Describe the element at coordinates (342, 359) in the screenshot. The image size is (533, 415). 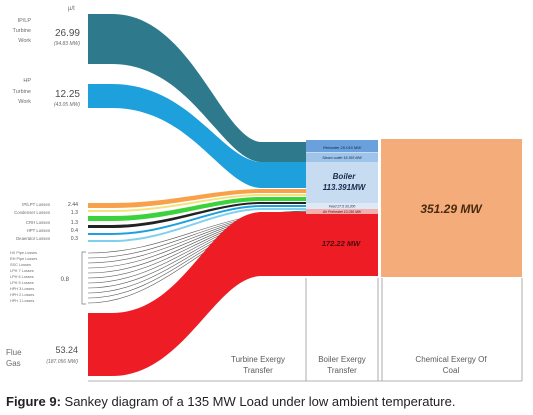
I see `svg-text: Boiler Exergy` at that location.